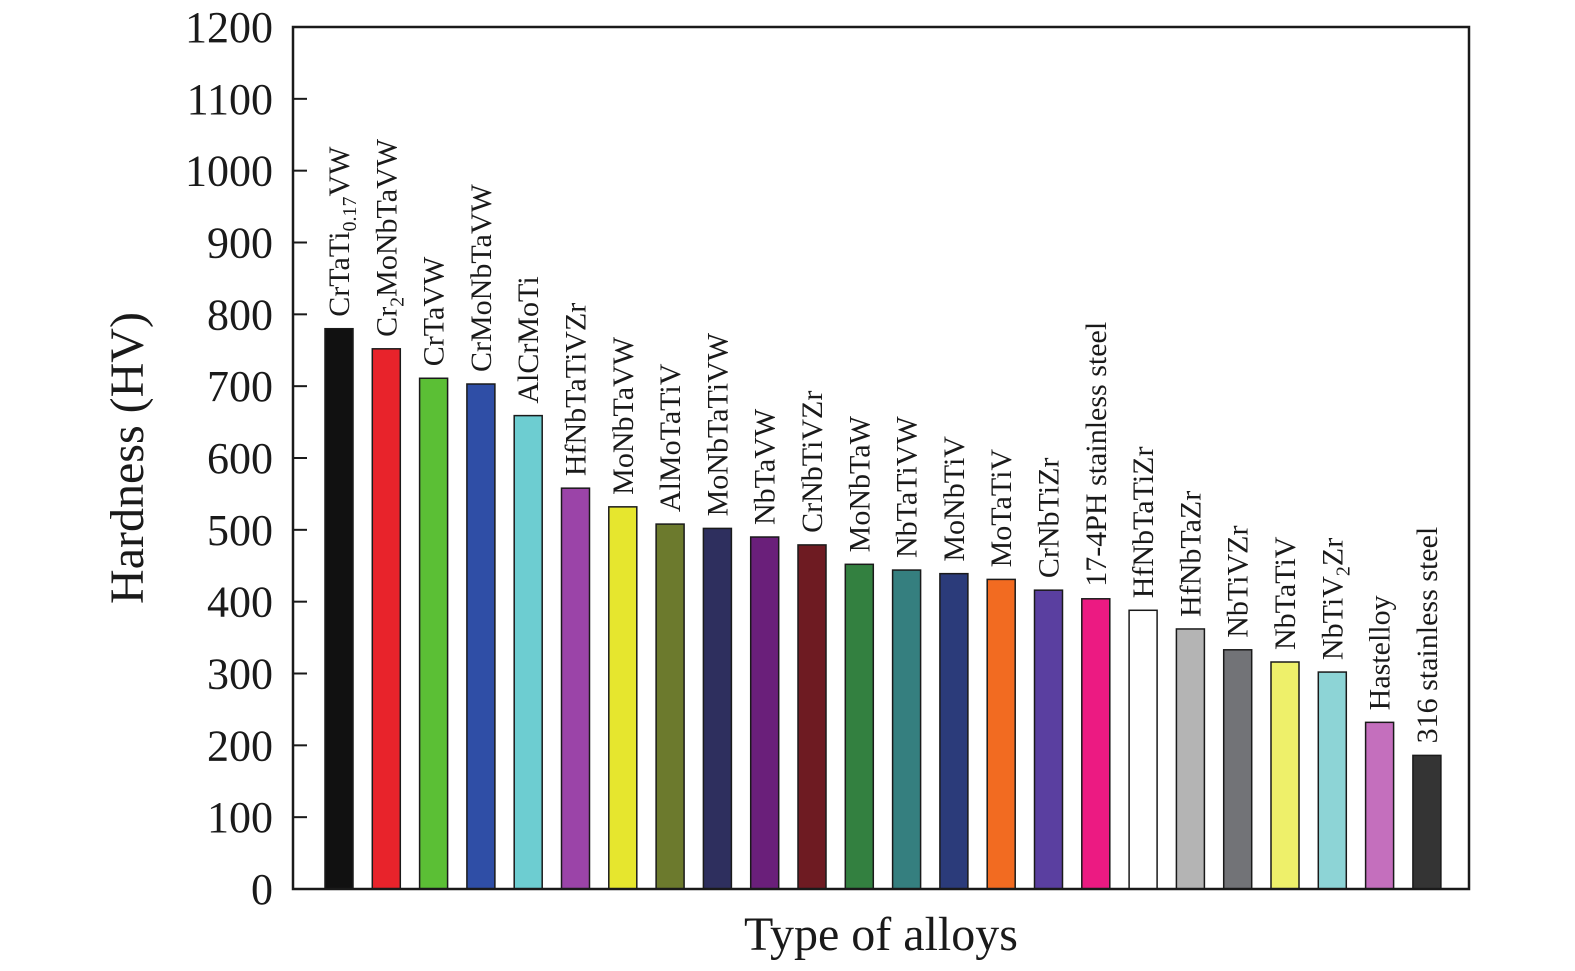 The height and width of the screenshot is (971, 1575). Describe the element at coordinates (481, 277) in the screenshot. I see `bar-label: CrMoNbTaVW` at that location.